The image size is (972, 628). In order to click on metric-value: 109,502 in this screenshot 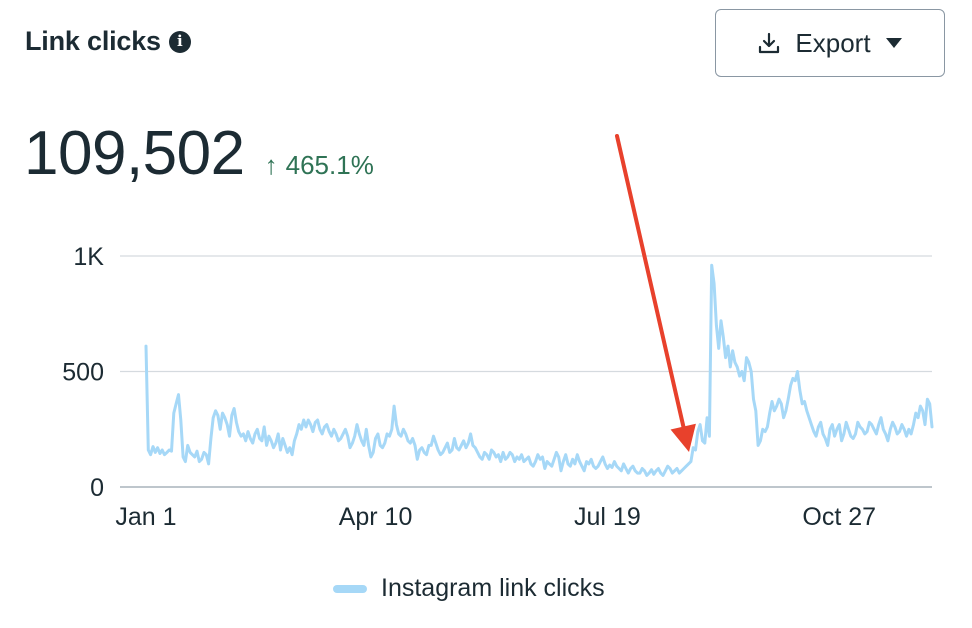, I will do `click(134, 153)`.